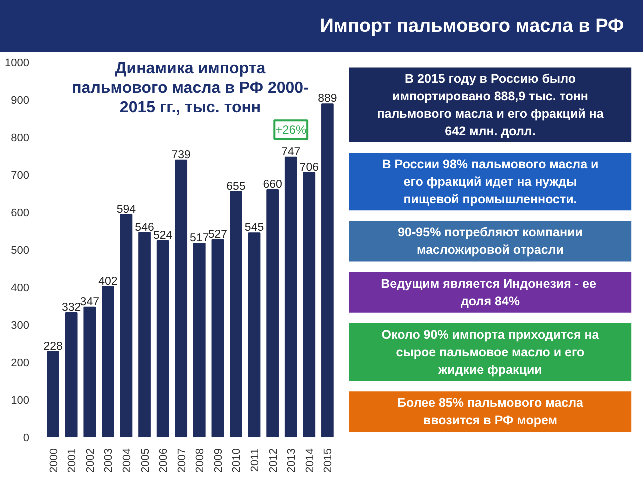 Image resolution: width=643 pixels, height=482 pixels. I want to click on data-label: 347, so click(90, 302).